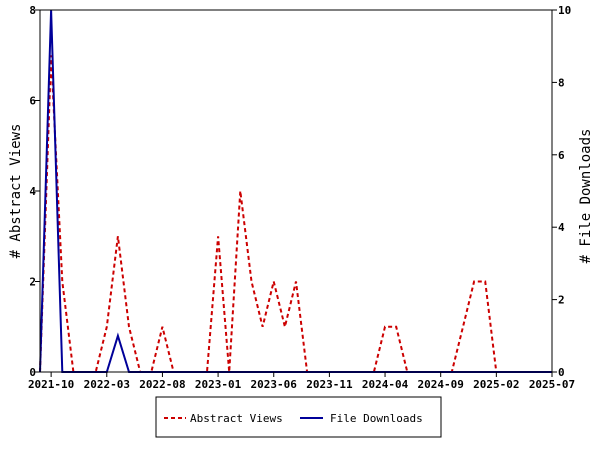  I want to click on left-axis-tick-label: 8, so click(32, 10).